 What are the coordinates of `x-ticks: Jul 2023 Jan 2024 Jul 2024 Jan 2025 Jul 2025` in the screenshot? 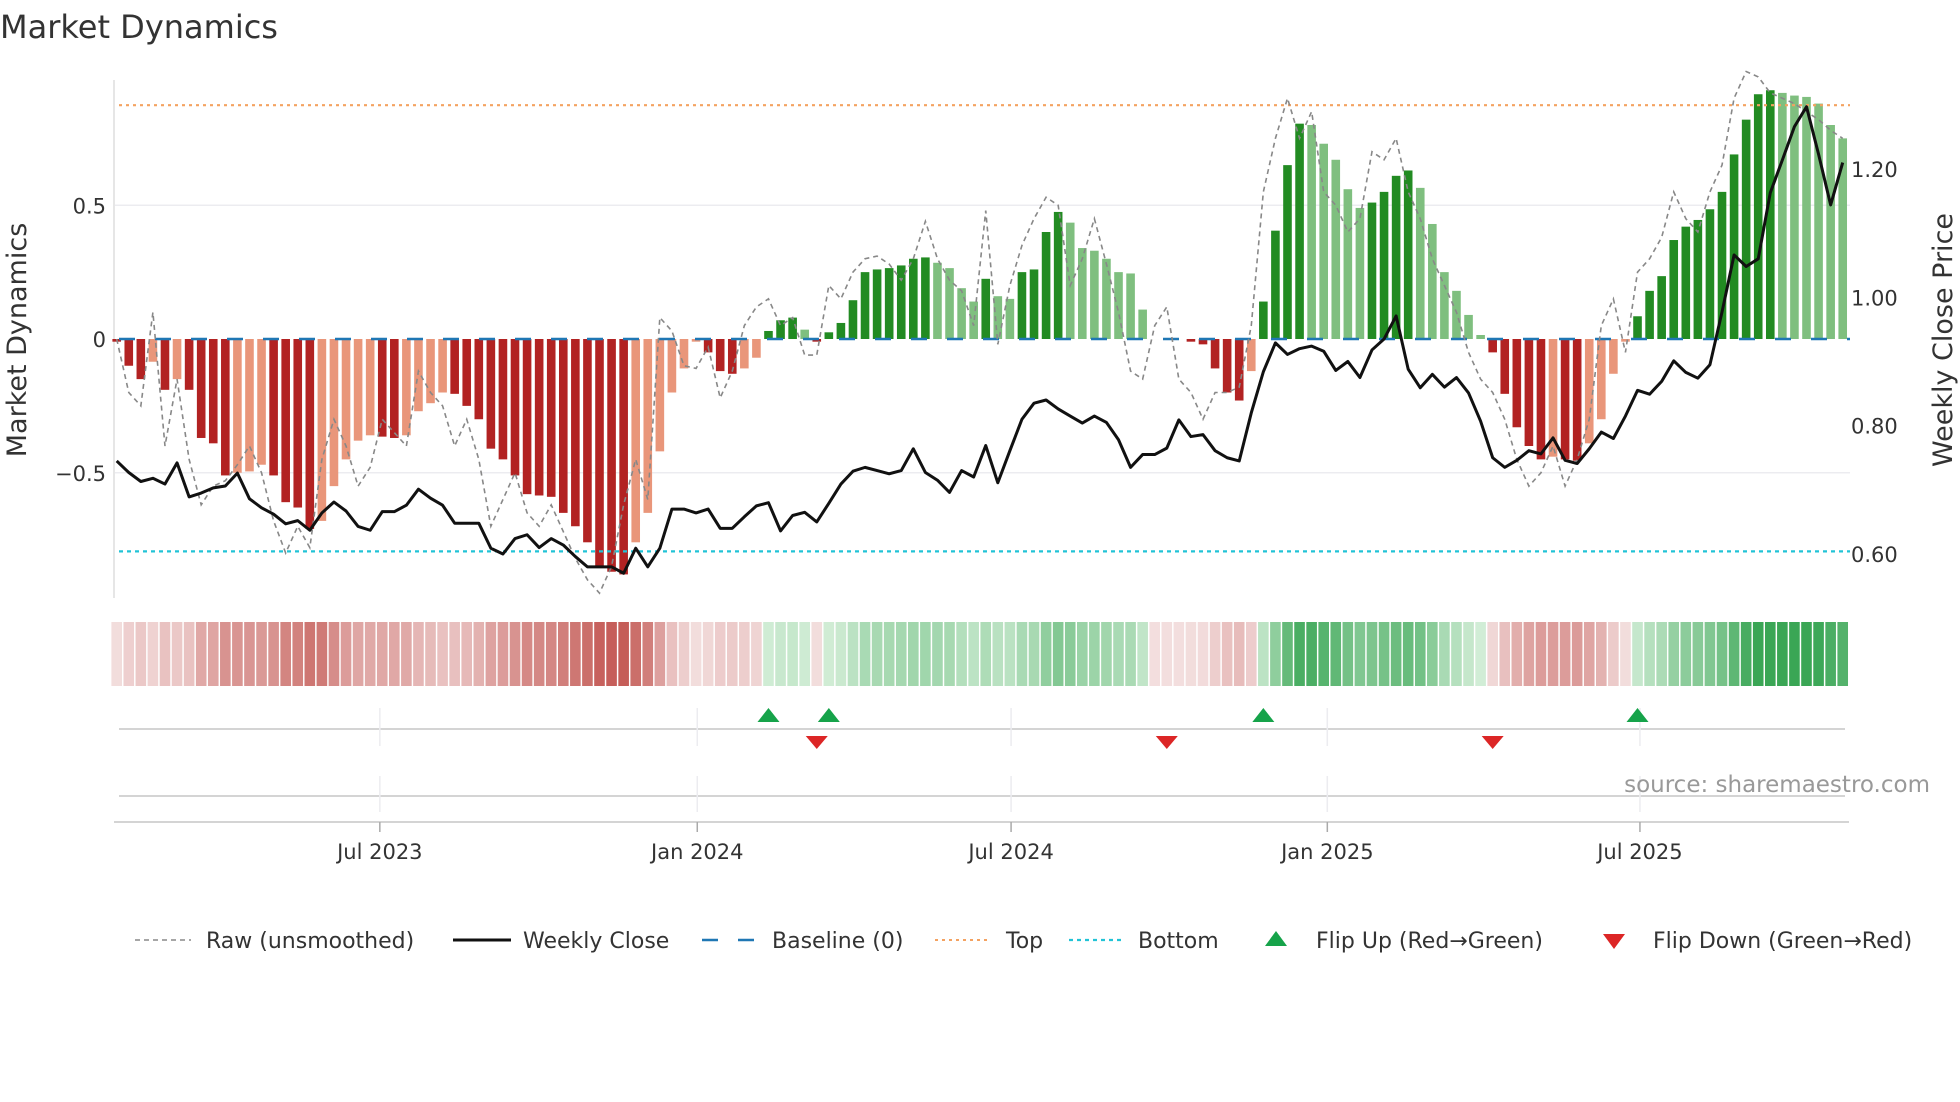 It's located at (1009, 786).